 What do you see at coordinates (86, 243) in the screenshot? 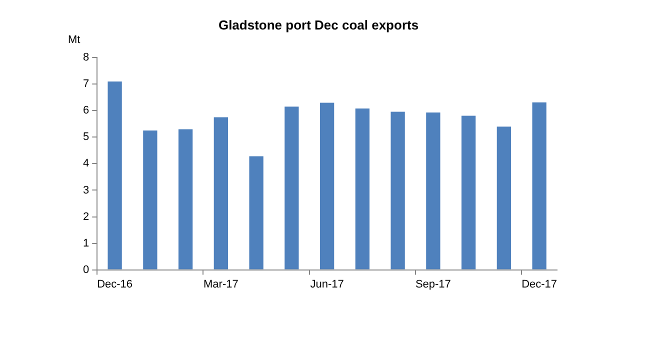
I see `y-tick-label: 1` at bounding box center [86, 243].